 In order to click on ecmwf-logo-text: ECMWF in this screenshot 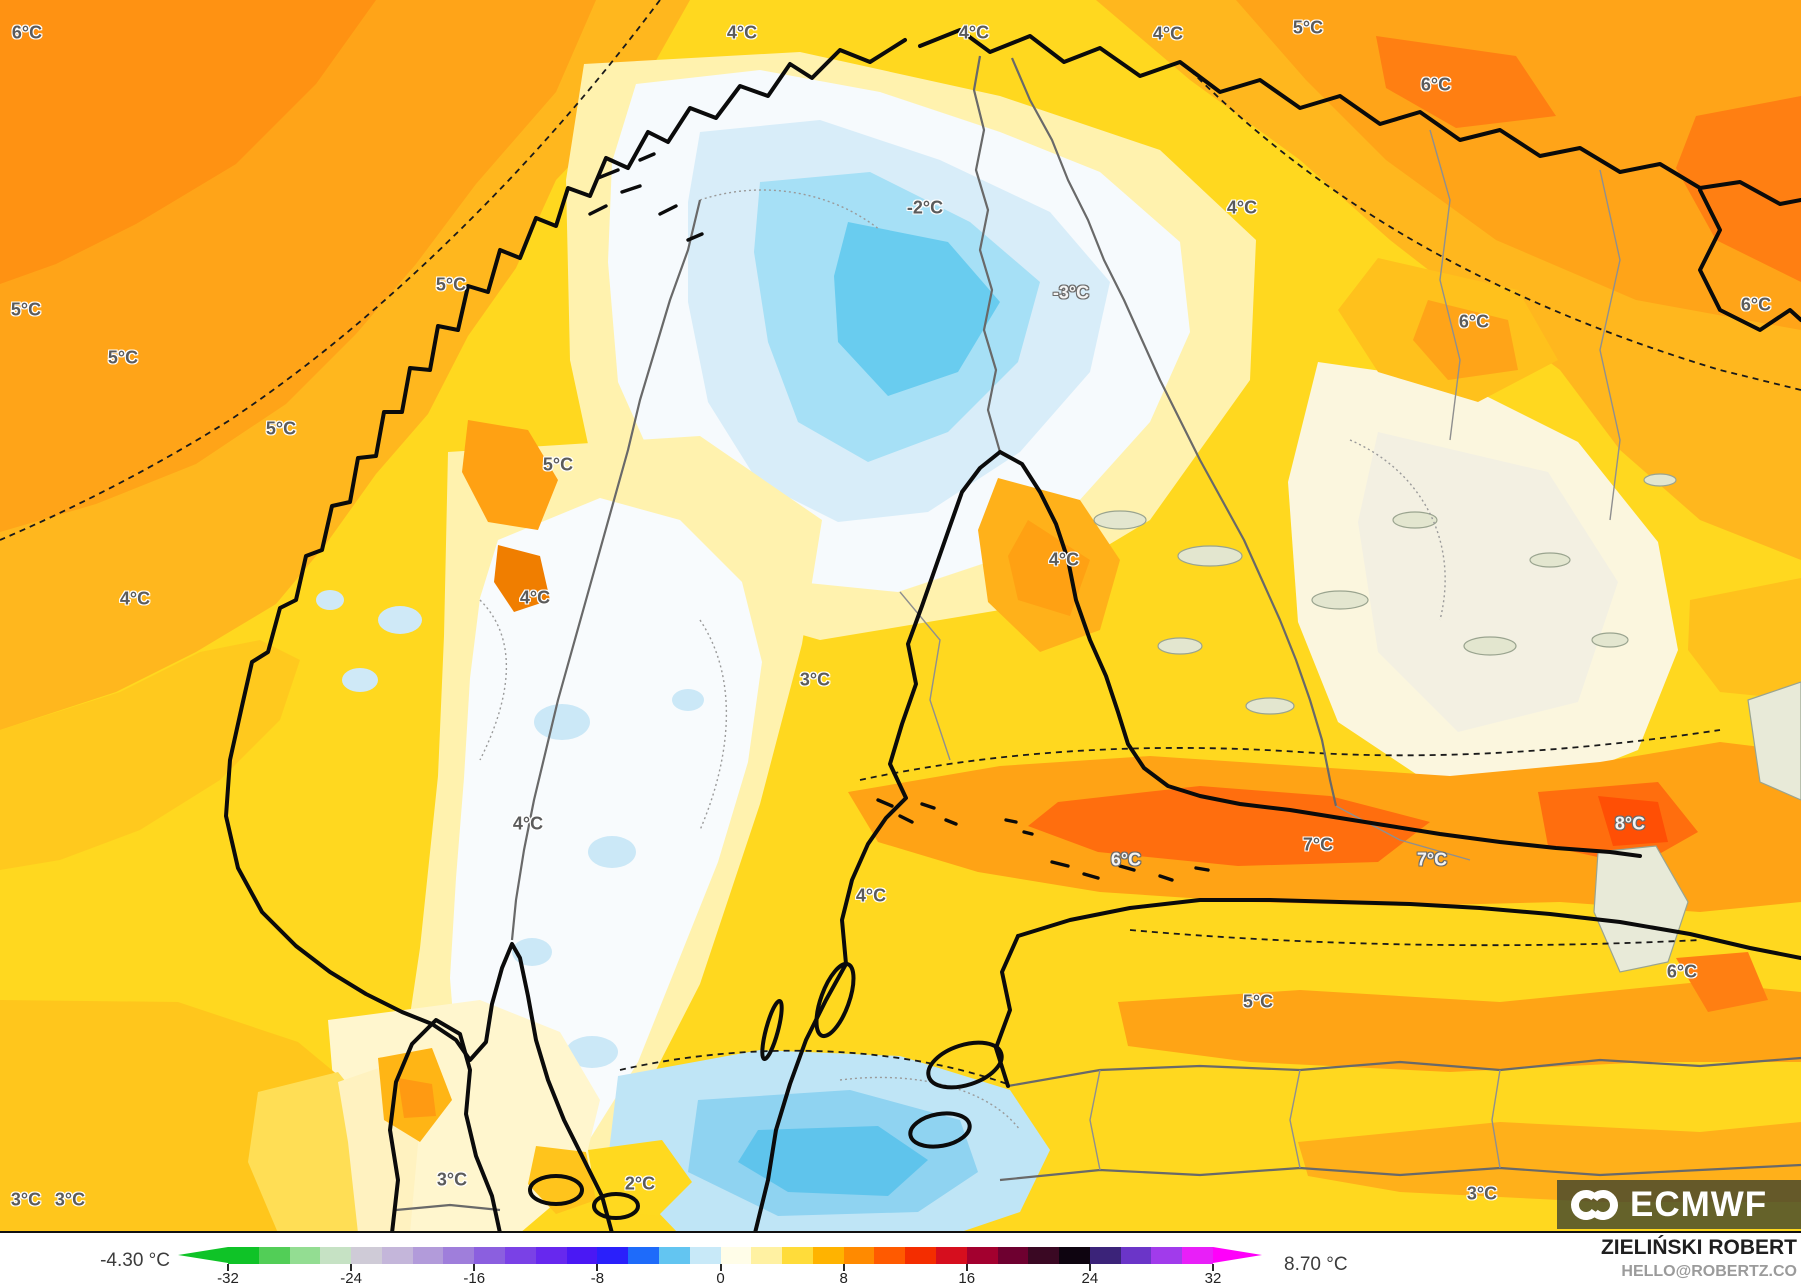, I will do `click(1699, 1204)`.